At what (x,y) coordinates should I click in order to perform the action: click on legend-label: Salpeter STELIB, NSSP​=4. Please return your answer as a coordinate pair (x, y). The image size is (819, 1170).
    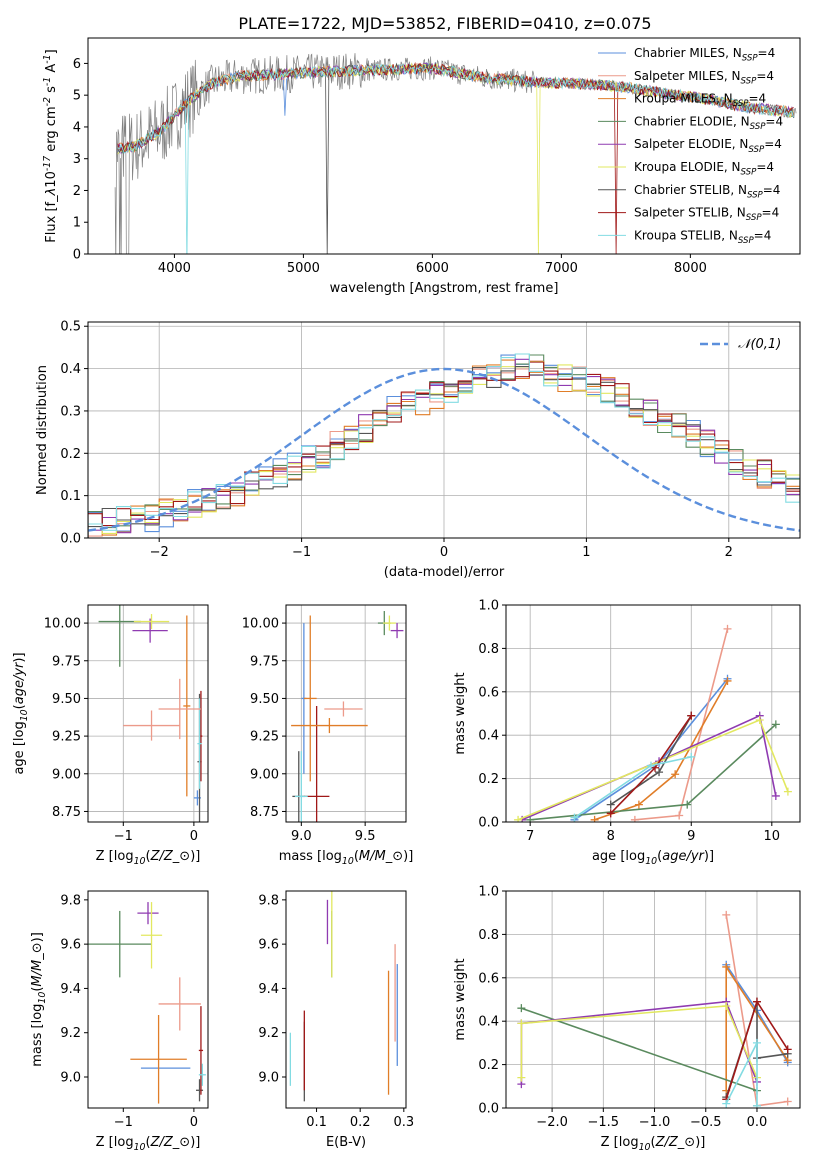
    Looking at the image, I should click on (706, 215).